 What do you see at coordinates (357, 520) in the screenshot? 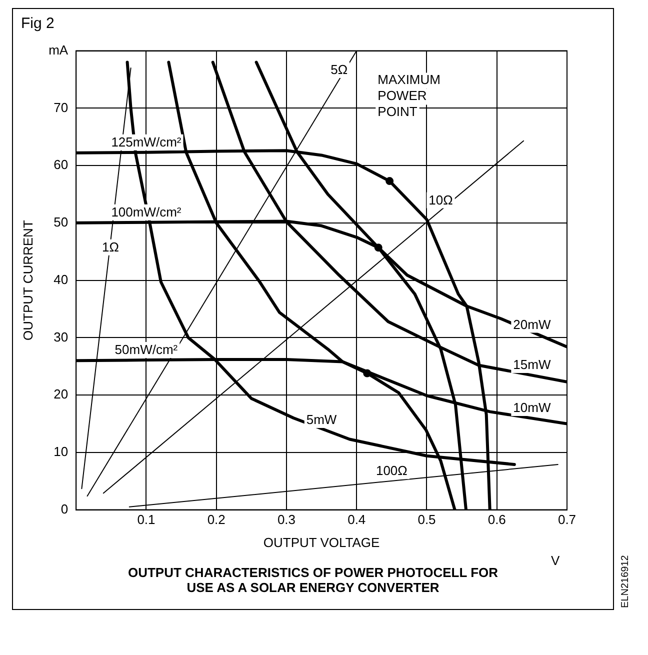
I see `x-tick-label: 0.4` at bounding box center [357, 520].